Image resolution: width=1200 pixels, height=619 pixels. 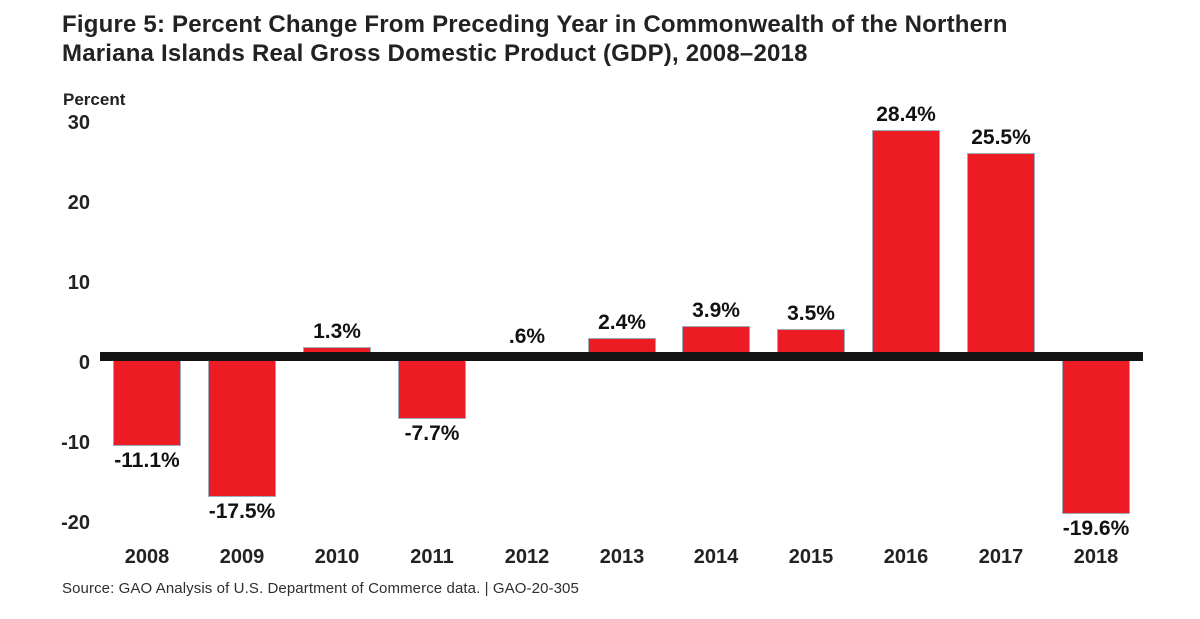 What do you see at coordinates (242, 557) in the screenshot?
I see `x-axis-tick-label-2009: 2009` at bounding box center [242, 557].